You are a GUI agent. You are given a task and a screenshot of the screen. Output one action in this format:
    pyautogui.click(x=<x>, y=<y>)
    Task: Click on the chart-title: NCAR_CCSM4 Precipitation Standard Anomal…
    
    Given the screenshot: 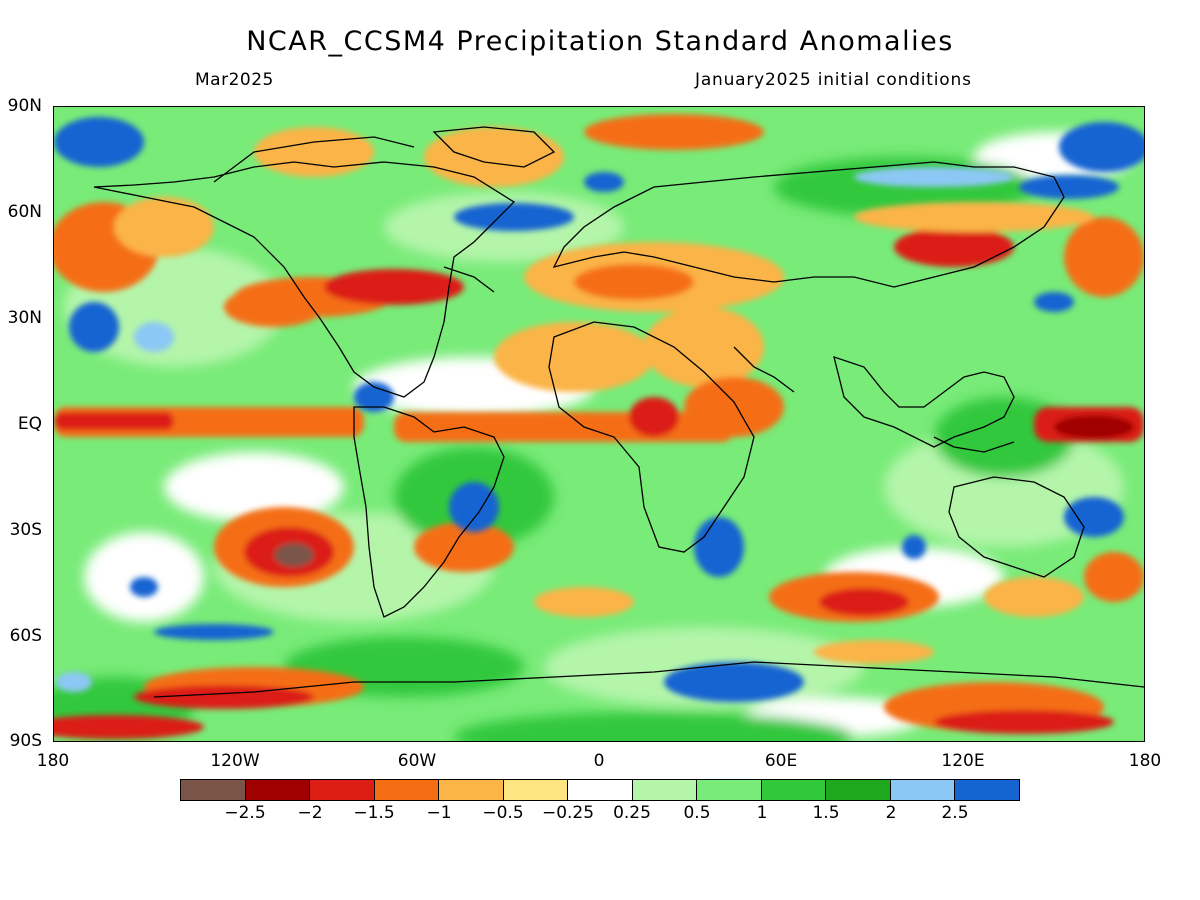 What is the action you would take?
    pyautogui.click(x=600, y=41)
    